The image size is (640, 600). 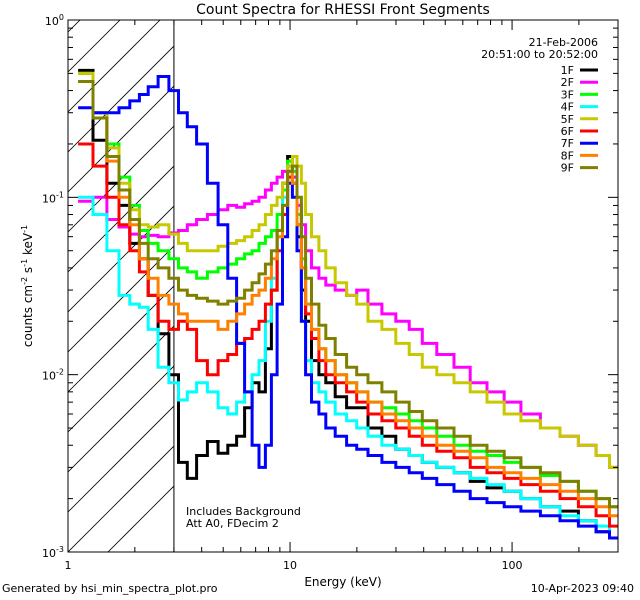 I want to click on y-tick-label: 10⁰, so click(x=54, y=20).